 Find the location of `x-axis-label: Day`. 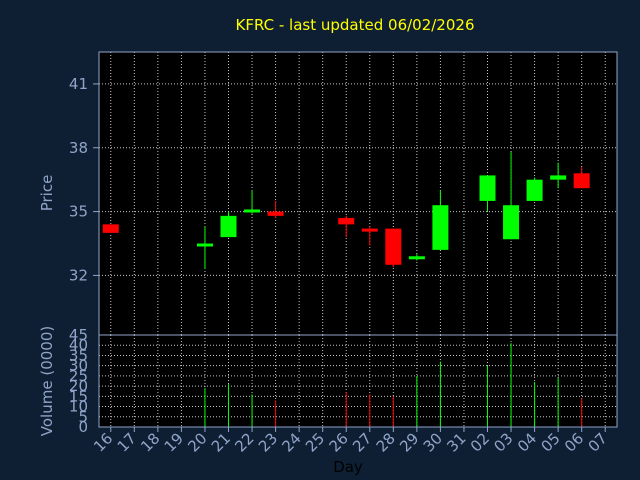

x-axis-label: Day is located at coordinates (348, 467).